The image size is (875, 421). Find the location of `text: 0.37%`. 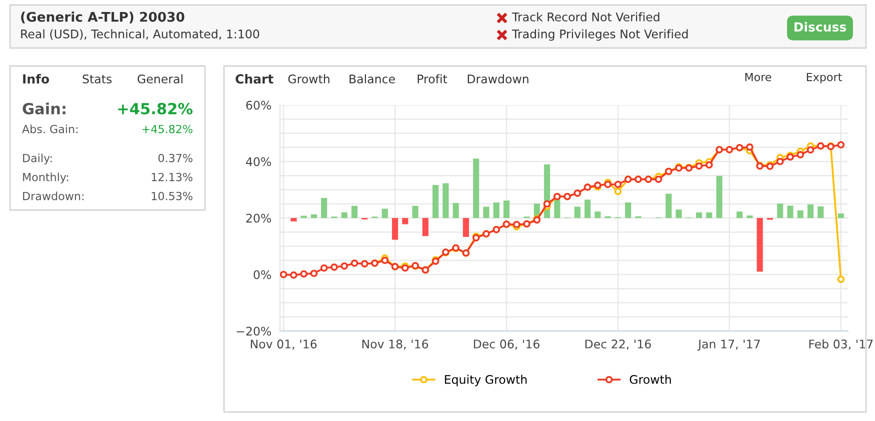

text: 0.37% is located at coordinates (175, 158).